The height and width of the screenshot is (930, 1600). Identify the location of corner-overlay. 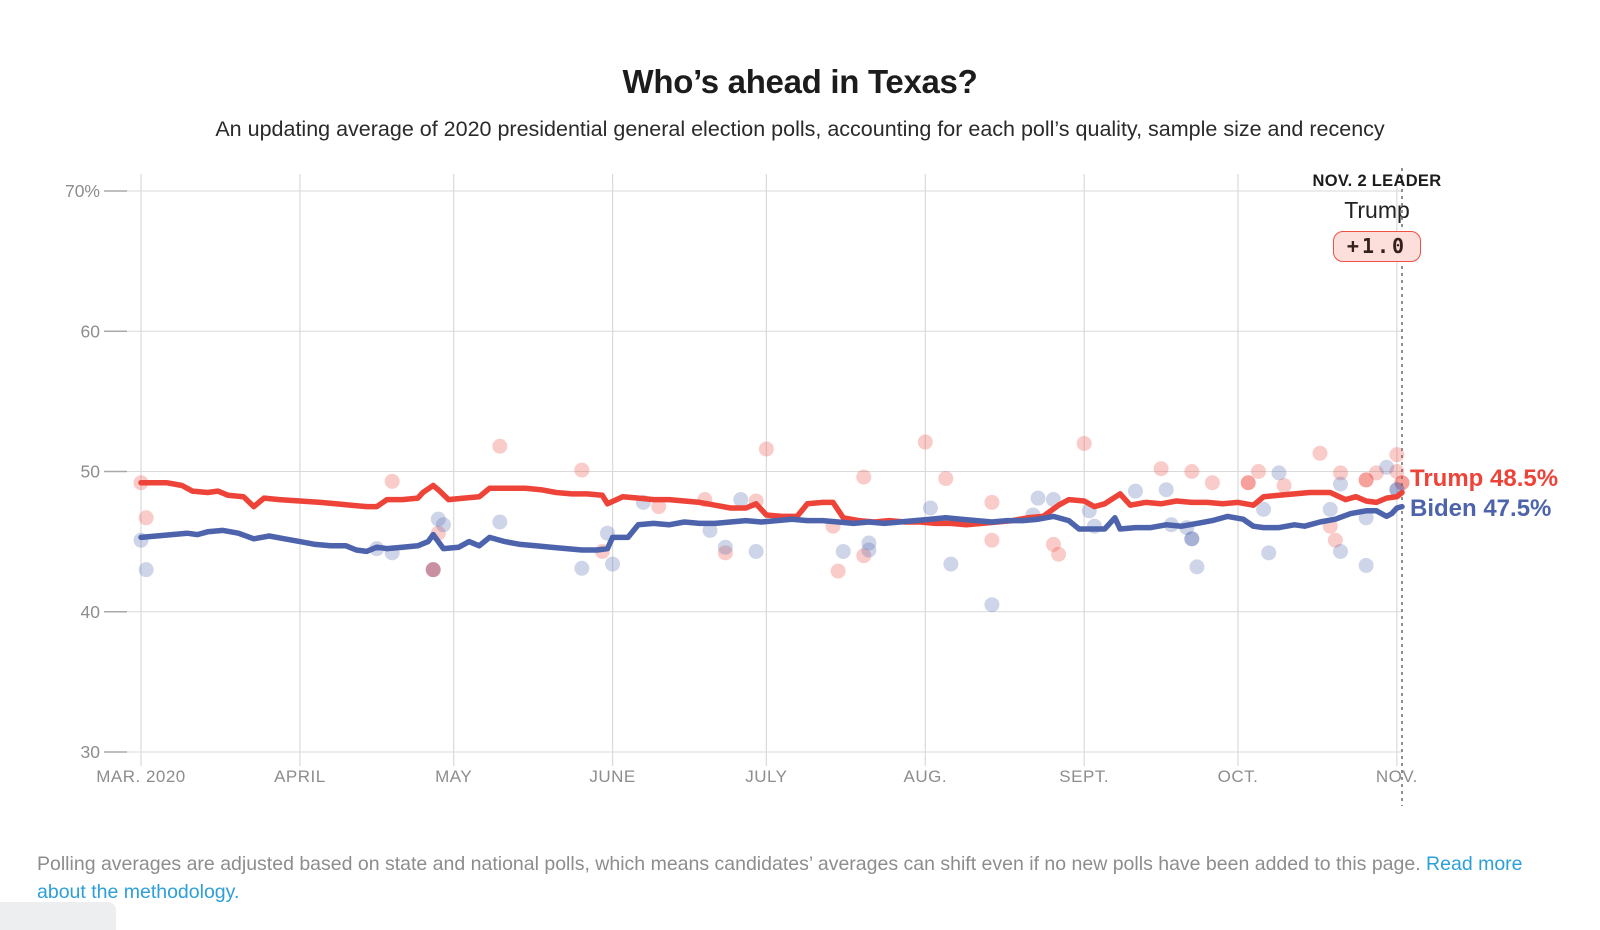
(58, 916).